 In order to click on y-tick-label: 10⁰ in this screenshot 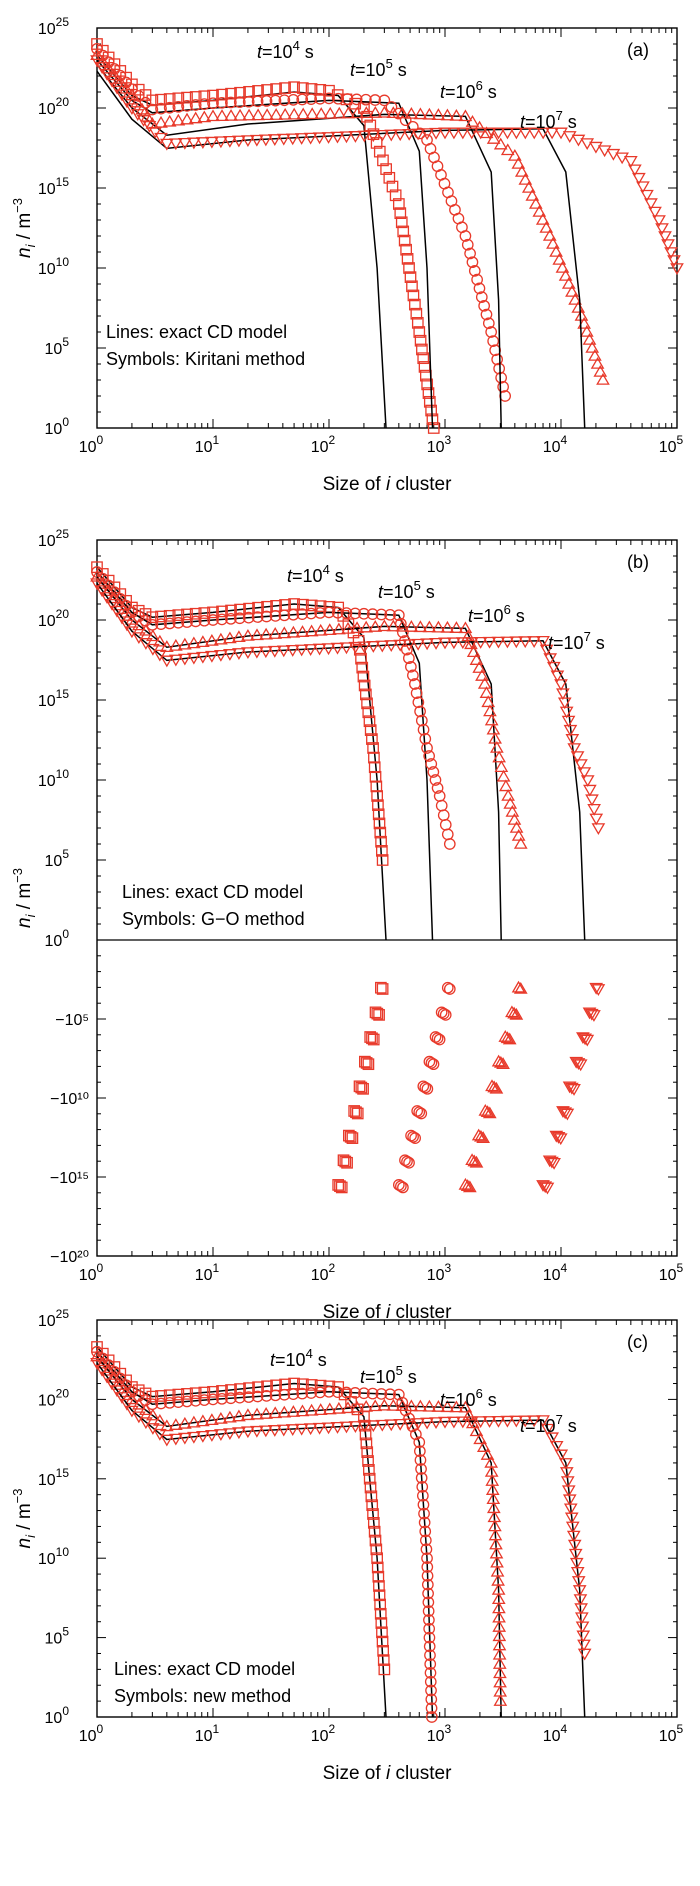, I will do `click(57, 426)`.